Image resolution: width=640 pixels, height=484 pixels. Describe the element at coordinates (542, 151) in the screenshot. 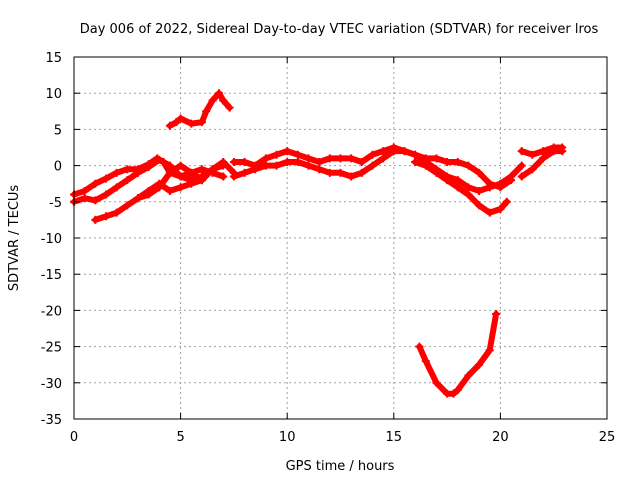

I see `series-track-j` at that location.